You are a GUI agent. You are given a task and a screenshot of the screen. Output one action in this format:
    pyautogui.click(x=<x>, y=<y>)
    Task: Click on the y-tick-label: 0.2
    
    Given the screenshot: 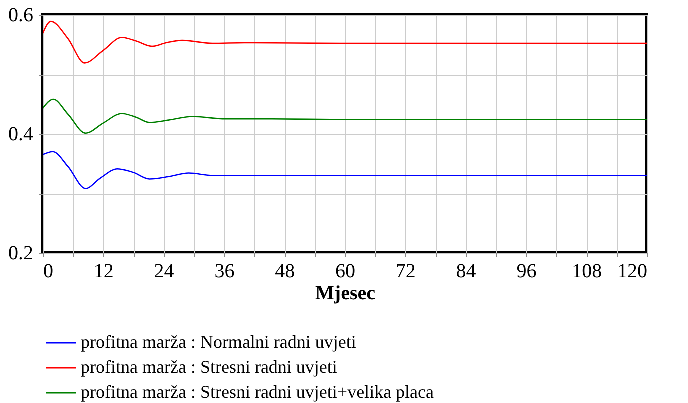 What is the action you would take?
    pyautogui.click(x=21, y=253)
    